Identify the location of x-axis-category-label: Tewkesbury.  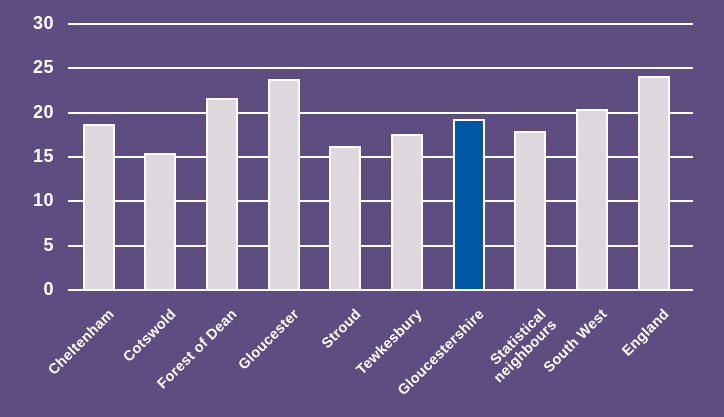
(364, 361).